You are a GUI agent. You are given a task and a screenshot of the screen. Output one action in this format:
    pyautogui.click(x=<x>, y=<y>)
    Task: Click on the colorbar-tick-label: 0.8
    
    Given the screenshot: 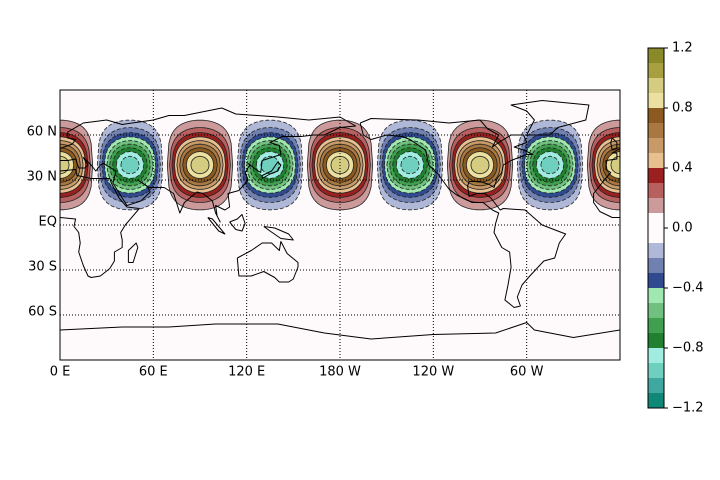 What is the action you would take?
    pyautogui.click(x=682, y=108)
    